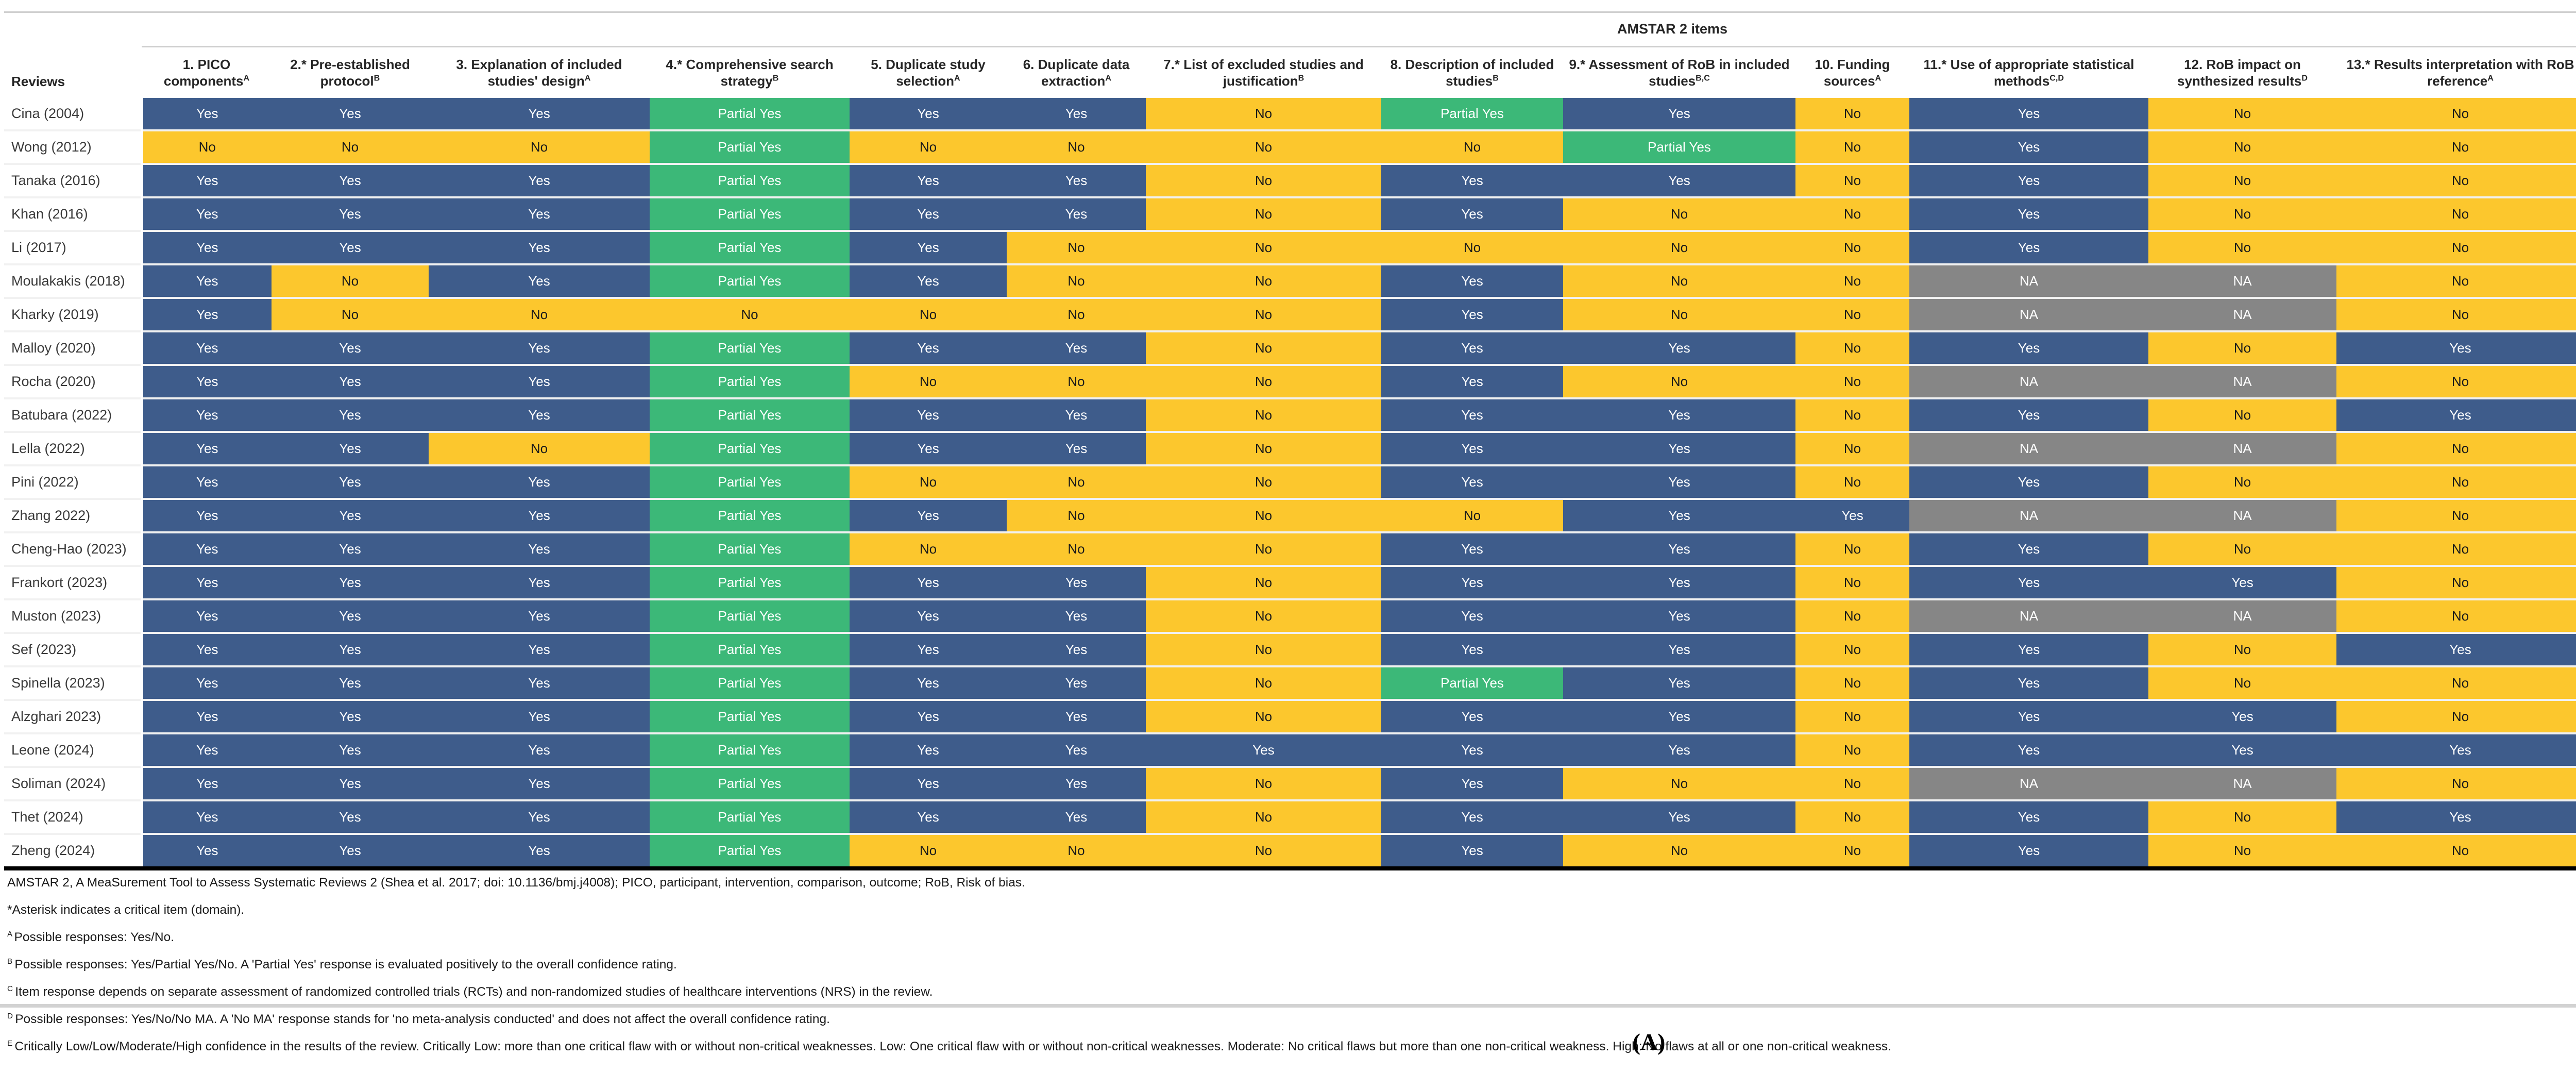 The image size is (2576, 1072). I want to click on item-column-header-2: 2.* Pre-established protocolB, so click(350, 72).